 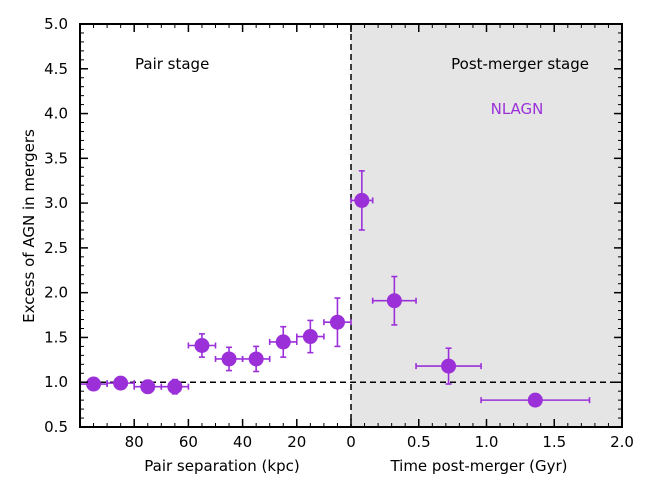 What do you see at coordinates (296, 442) in the screenshot?
I see `x-tick-label-pair: 20` at bounding box center [296, 442].